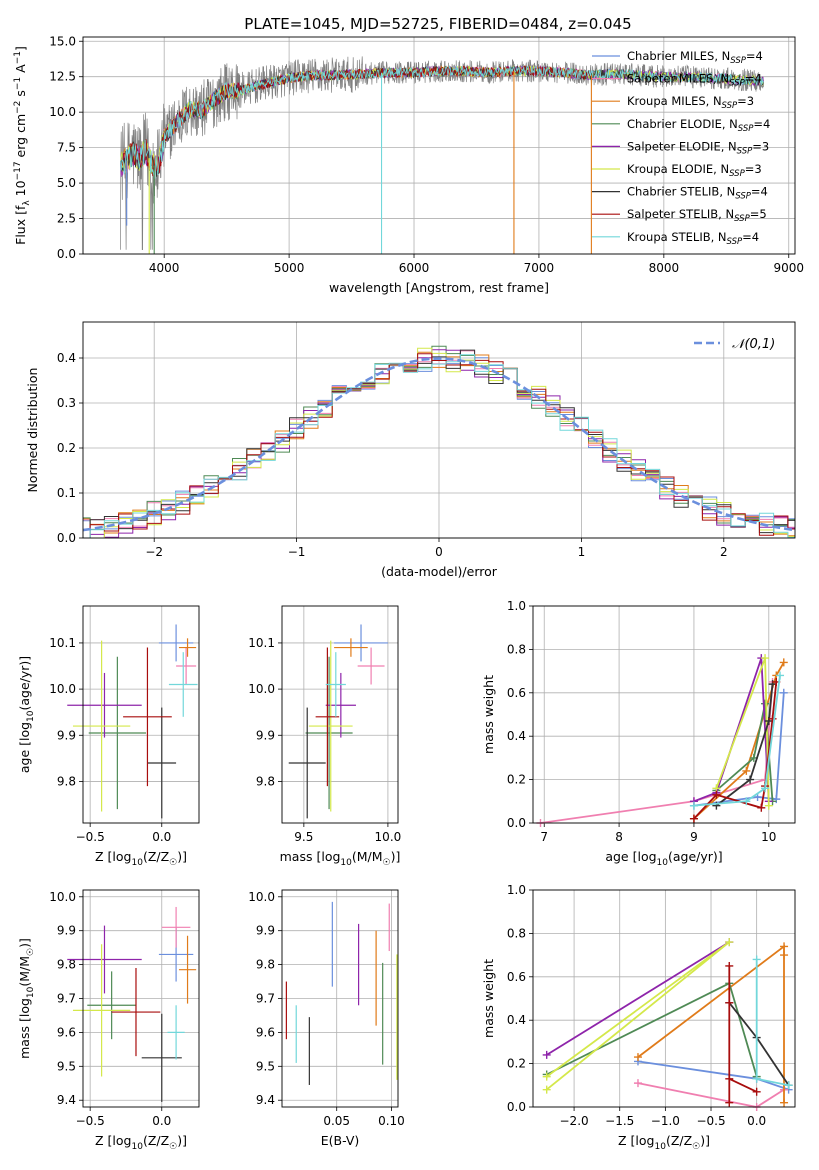 The height and width of the screenshot is (1170, 819). I want to click on residuals-ylabel: Normed distribution, so click(32, 430).